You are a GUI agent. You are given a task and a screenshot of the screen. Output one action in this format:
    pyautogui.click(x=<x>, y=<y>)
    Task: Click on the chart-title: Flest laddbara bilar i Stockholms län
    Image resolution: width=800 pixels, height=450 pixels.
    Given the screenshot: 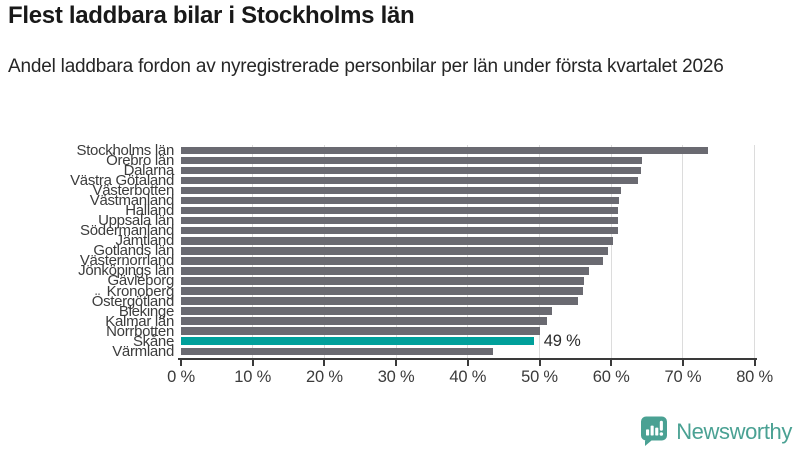 What is the action you would take?
    pyautogui.click(x=211, y=15)
    